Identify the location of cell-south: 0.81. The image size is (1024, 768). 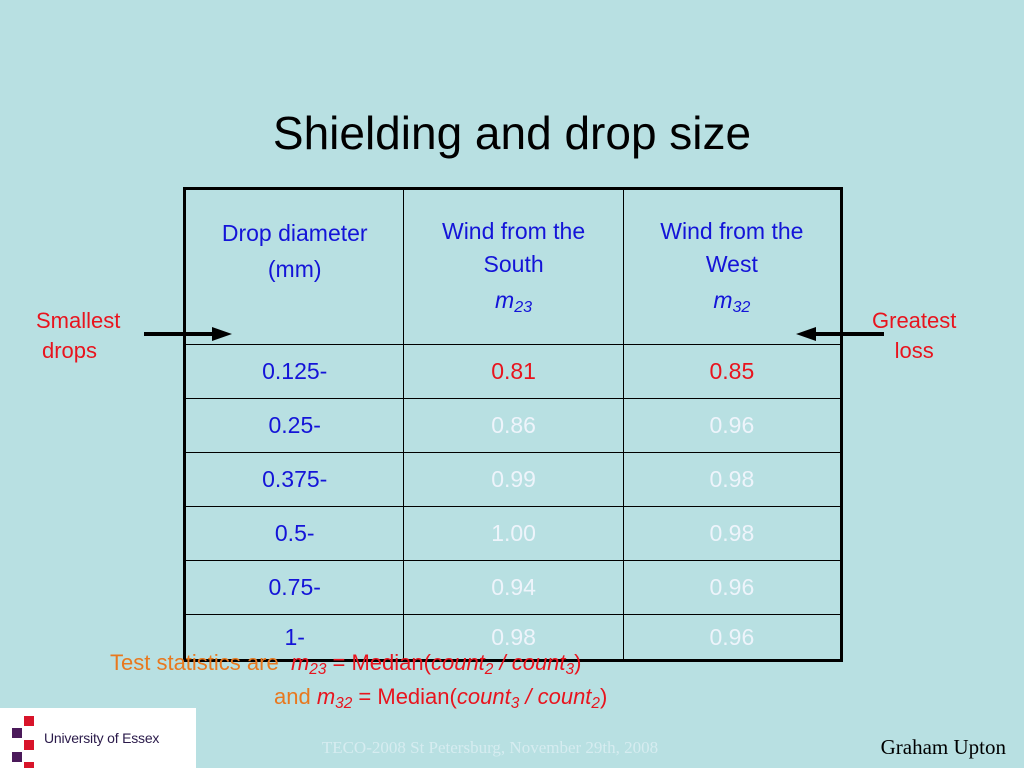
(513, 371).